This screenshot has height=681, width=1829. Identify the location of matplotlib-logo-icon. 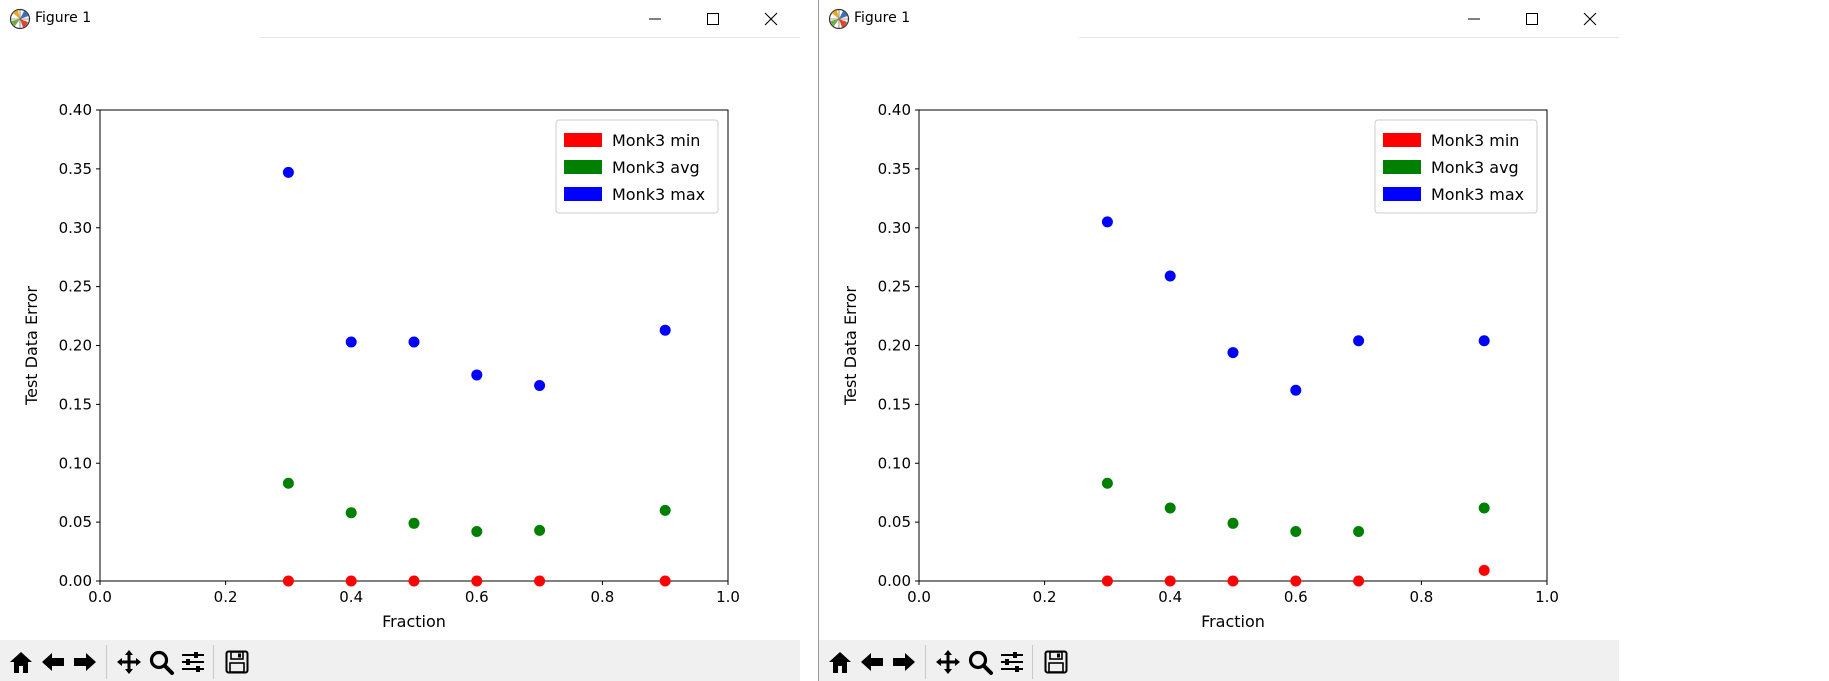
(20, 19).